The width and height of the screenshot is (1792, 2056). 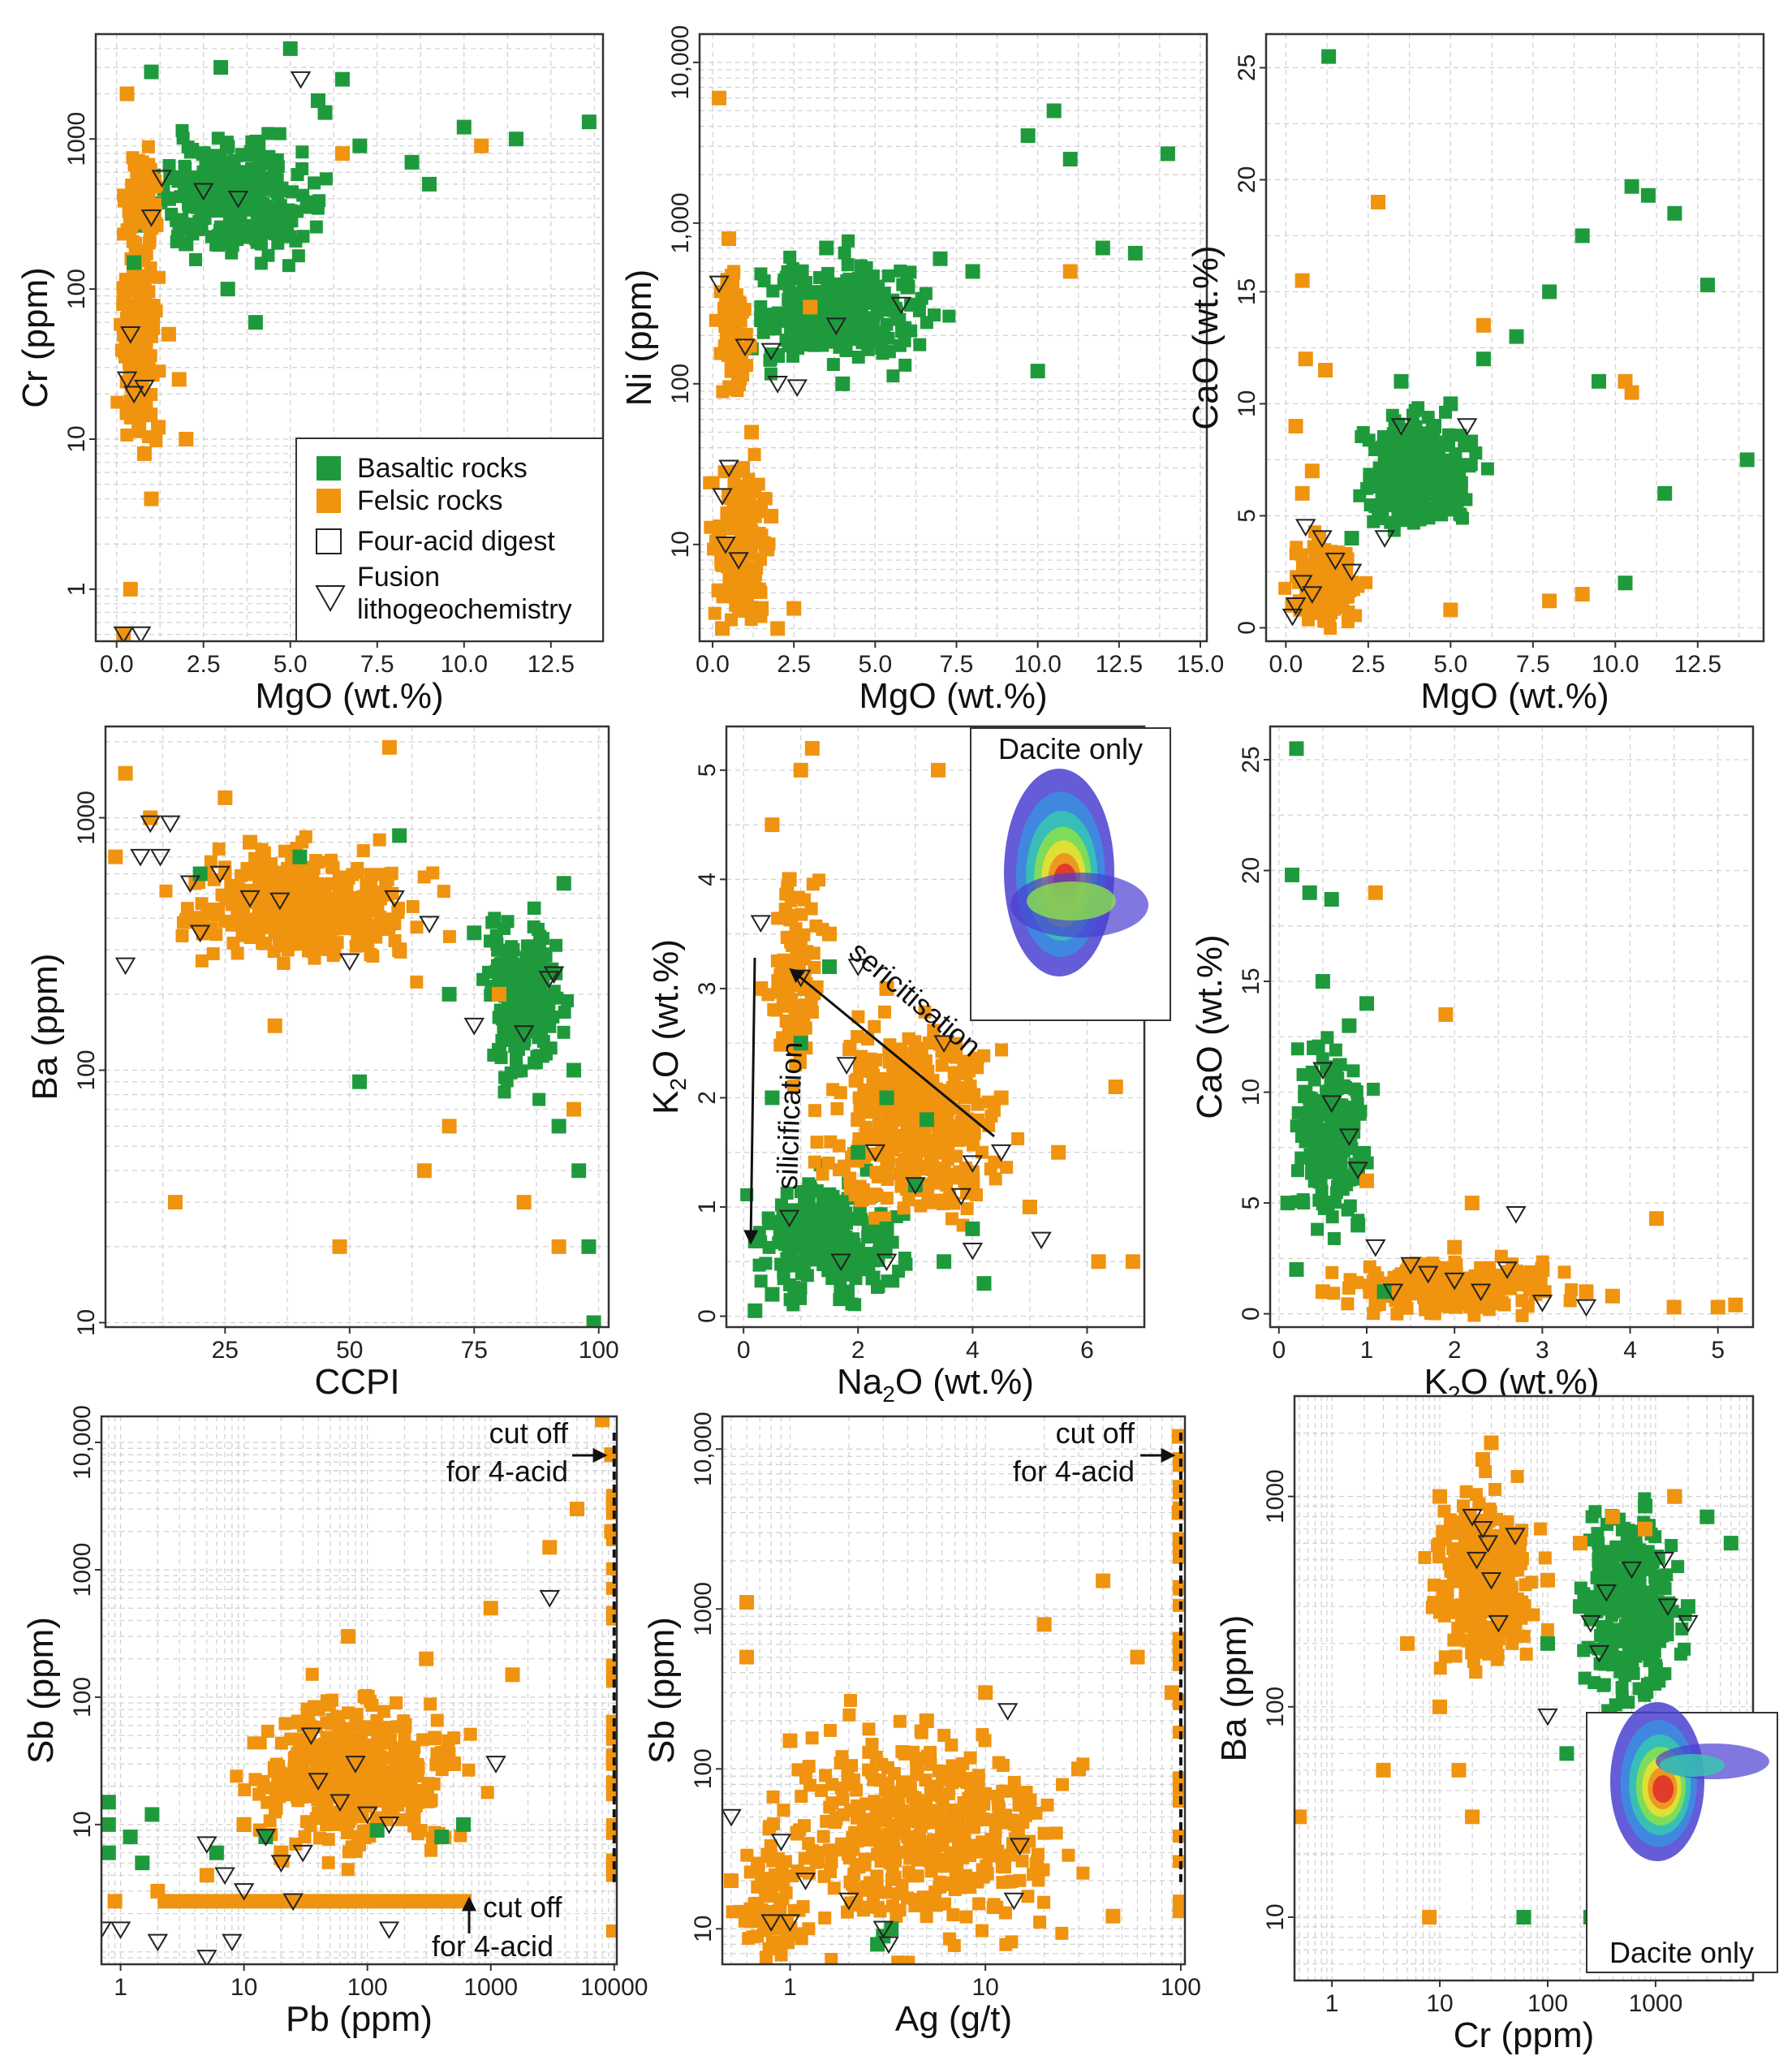 What do you see at coordinates (794, 665) in the screenshot?
I see `x-tick-label: 2.5` at bounding box center [794, 665].